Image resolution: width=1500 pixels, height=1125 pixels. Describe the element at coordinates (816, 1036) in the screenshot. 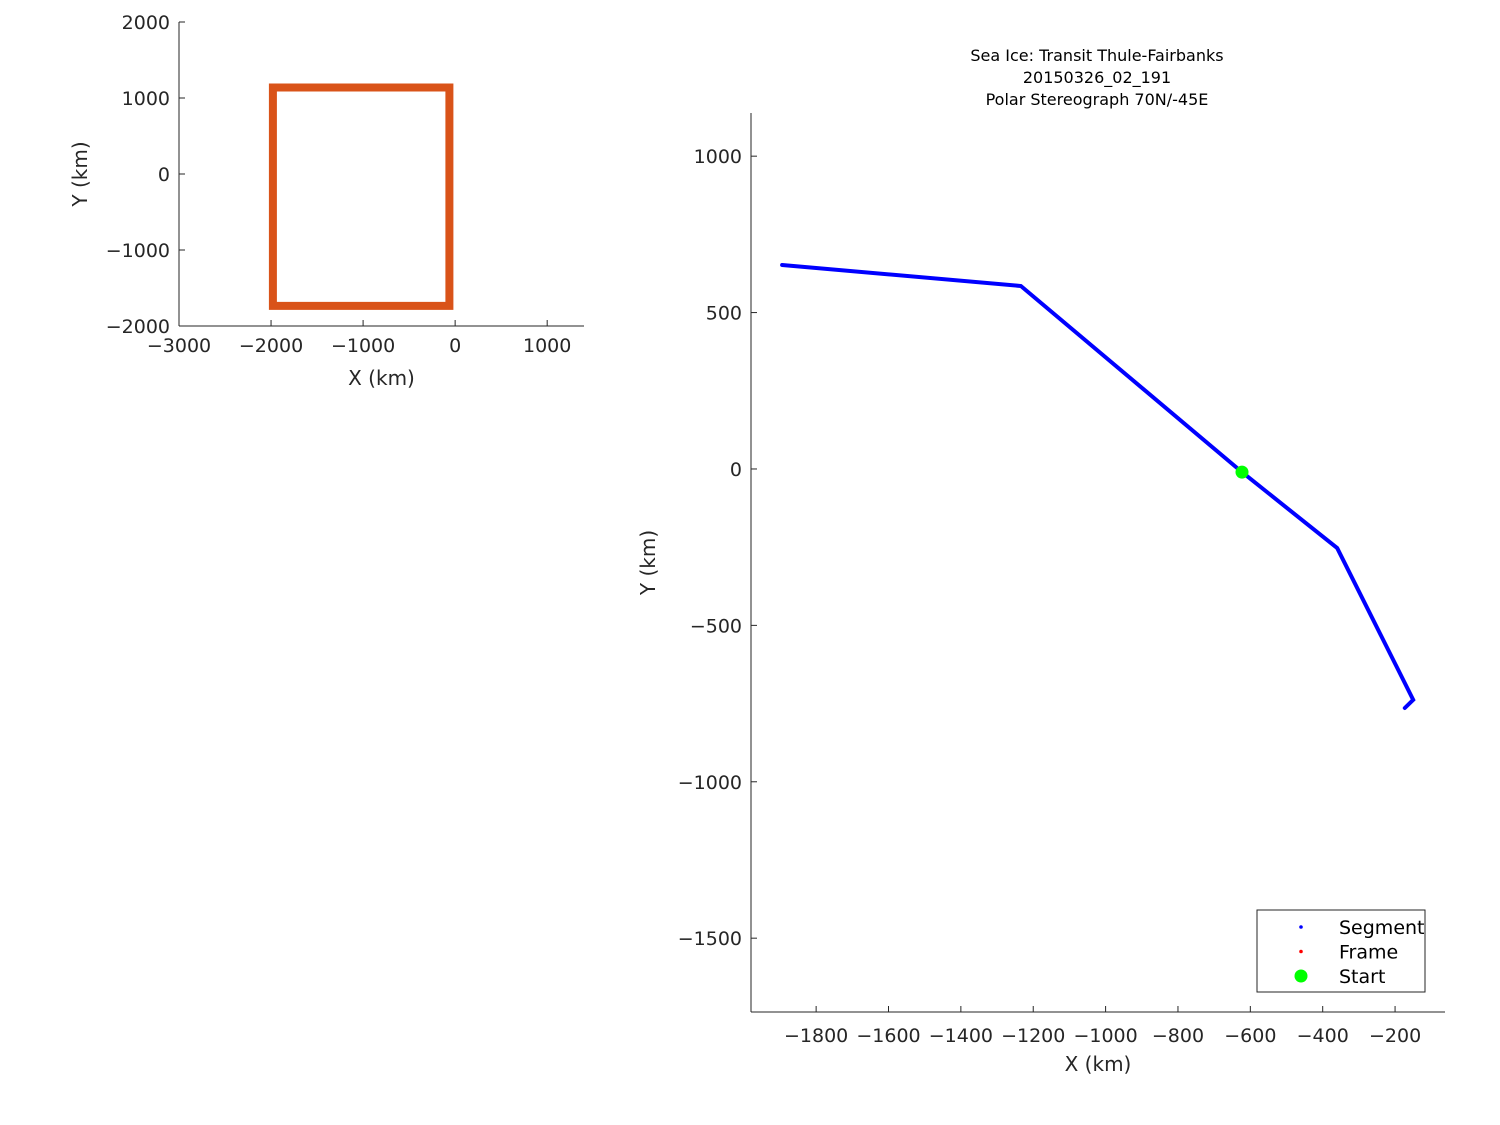

I see `x-tick-label: −1800` at that location.